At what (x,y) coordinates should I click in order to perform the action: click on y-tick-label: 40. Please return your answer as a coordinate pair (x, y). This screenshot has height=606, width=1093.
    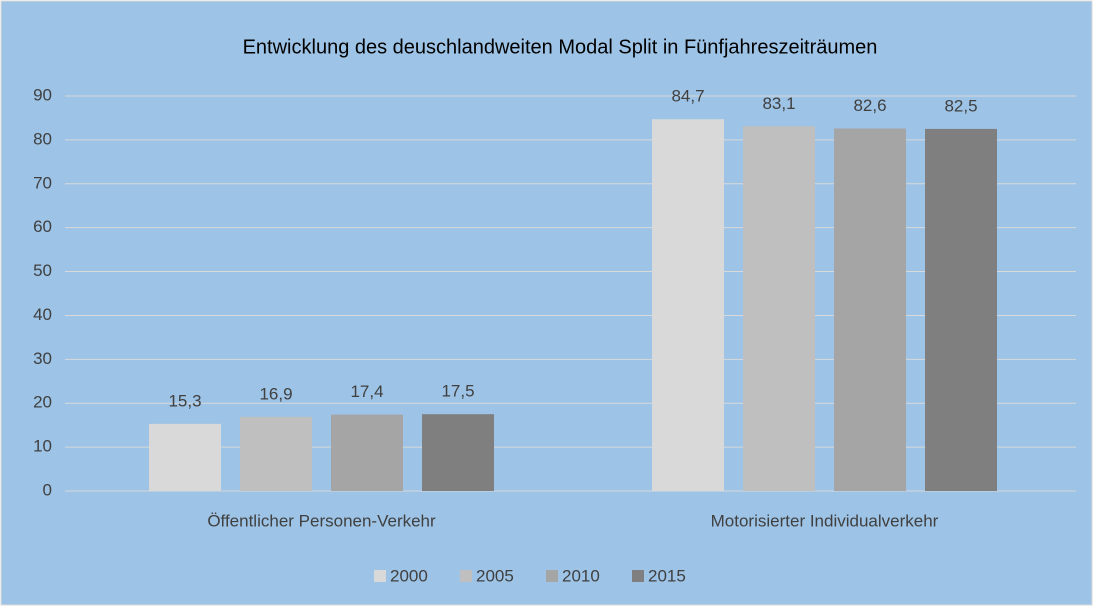
    Looking at the image, I should click on (42, 314).